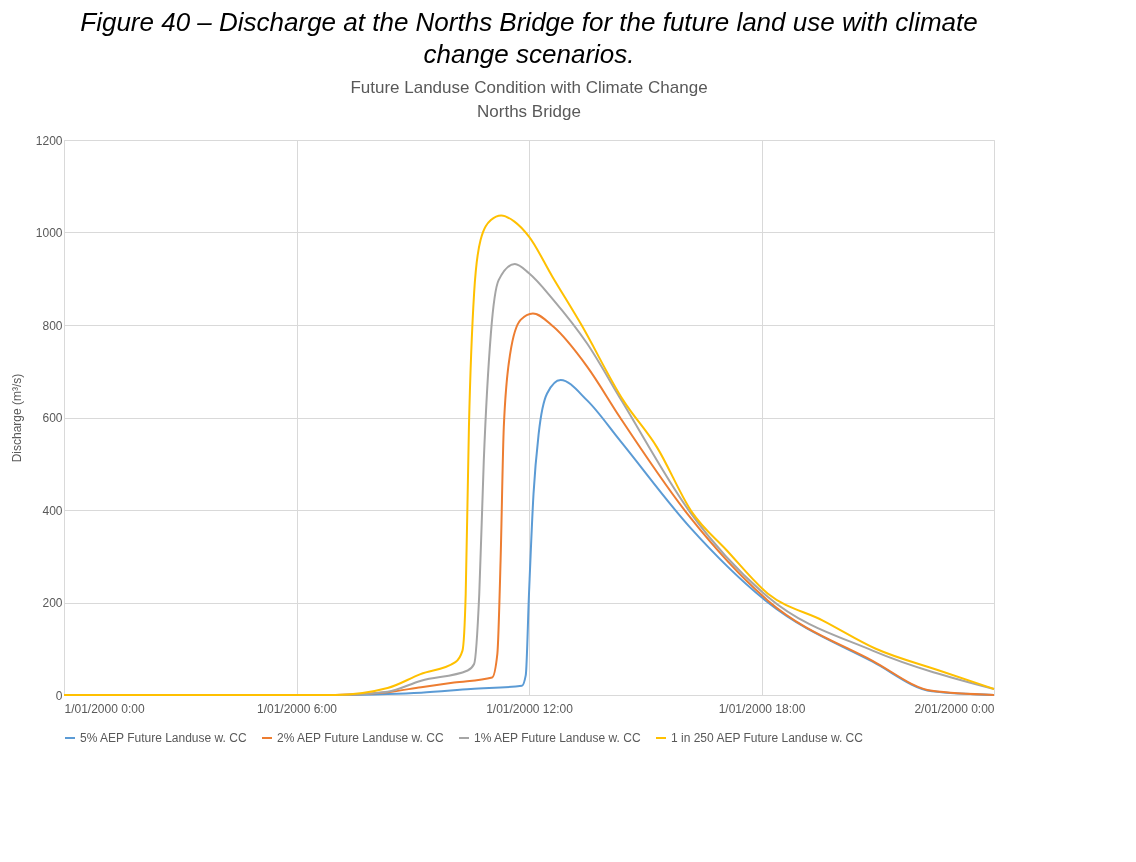  What do you see at coordinates (52, 325) in the screenshot?
I see `y-tick-label: 800` at bounding box center [52, 325].